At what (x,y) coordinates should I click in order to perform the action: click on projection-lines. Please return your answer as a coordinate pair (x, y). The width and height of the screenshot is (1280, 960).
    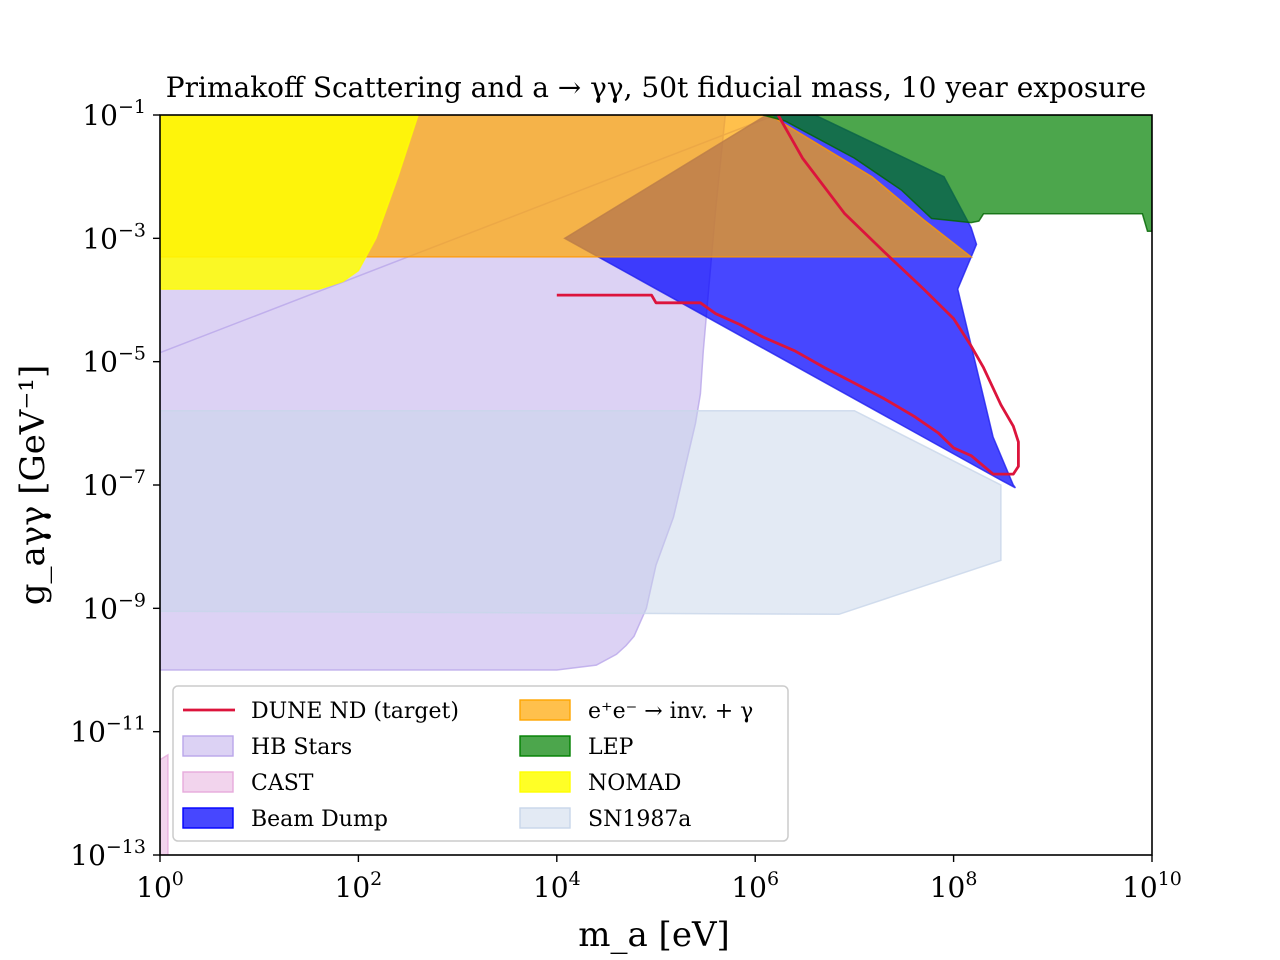
    Looking at the image, I should click on (788, 295).